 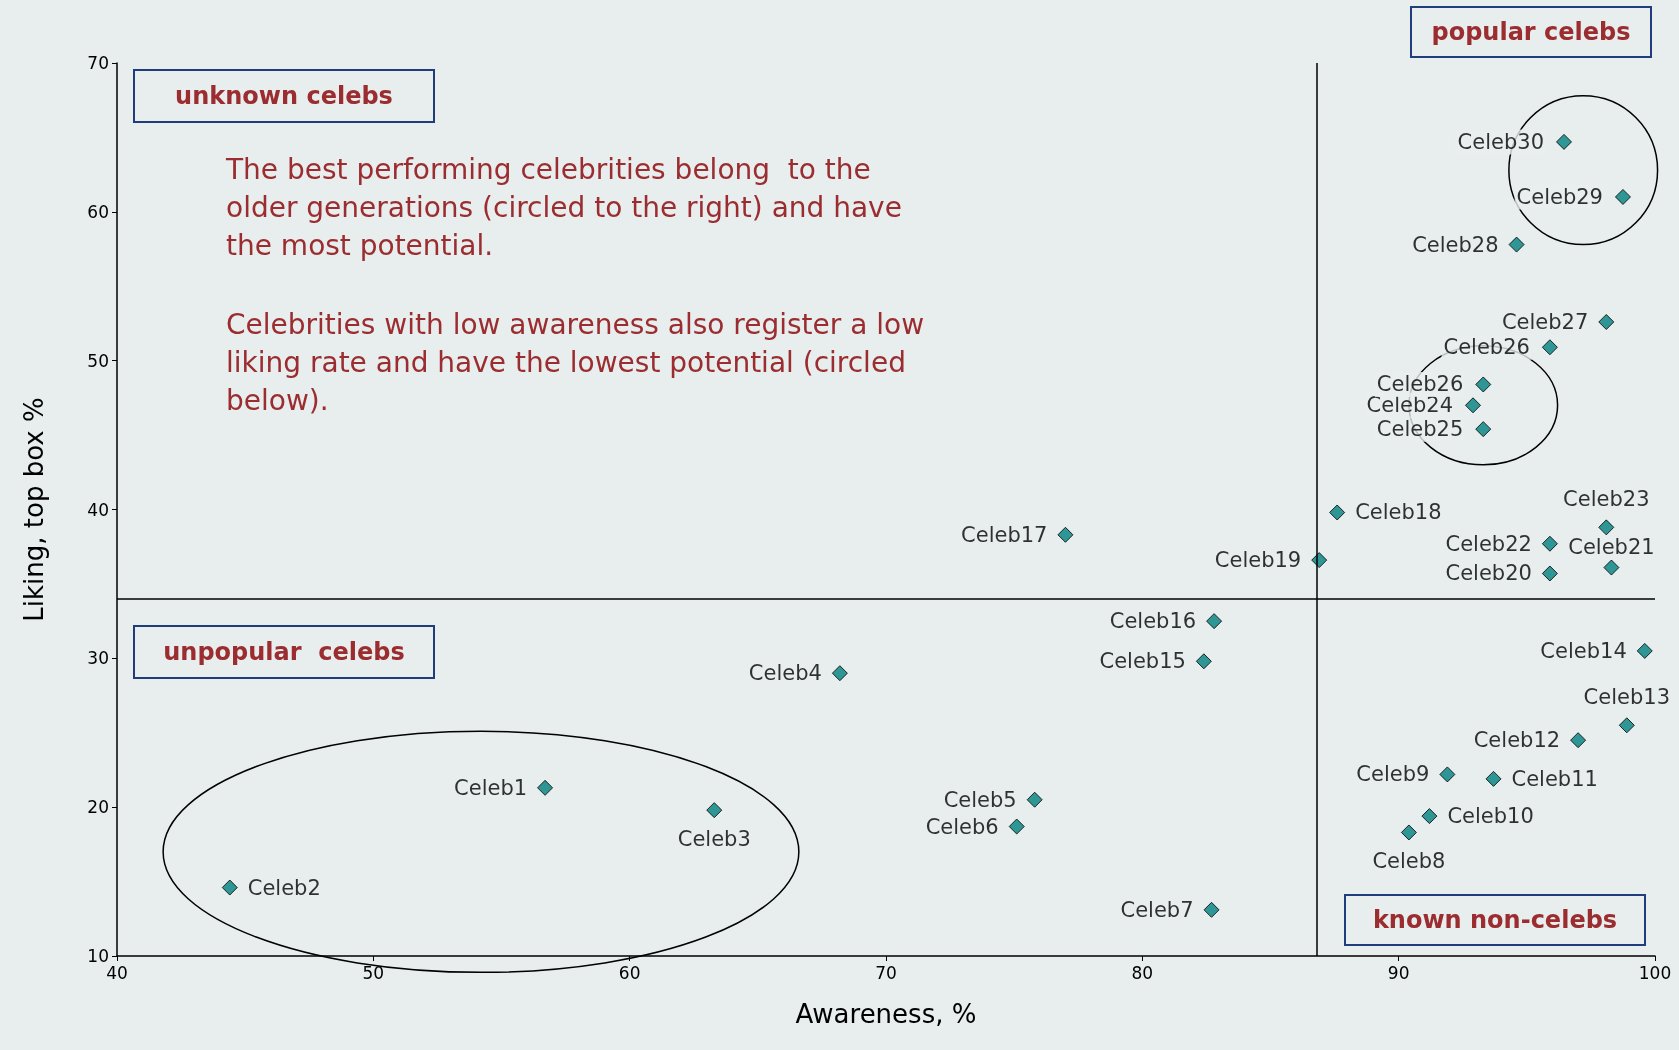 I want to click on series-label: Celeb11, so click(x=1554, y=778).